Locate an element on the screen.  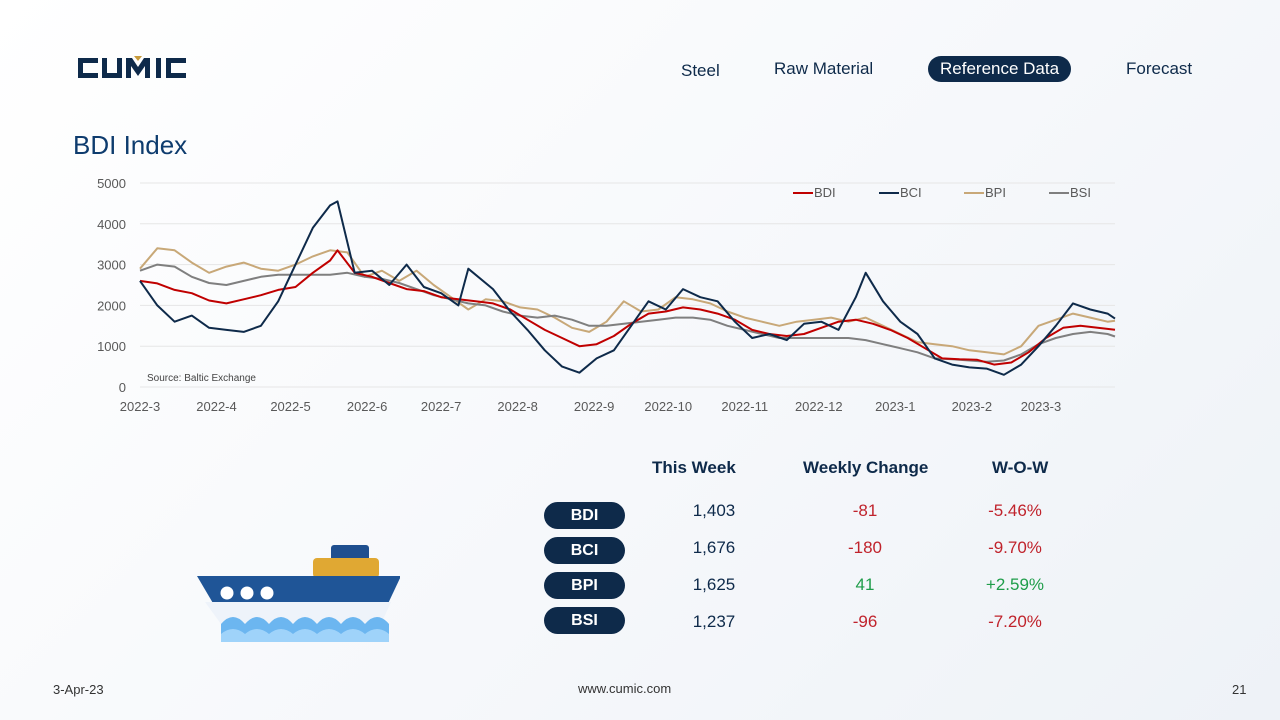
series-line-bsi is located at coordinates (627, 313).